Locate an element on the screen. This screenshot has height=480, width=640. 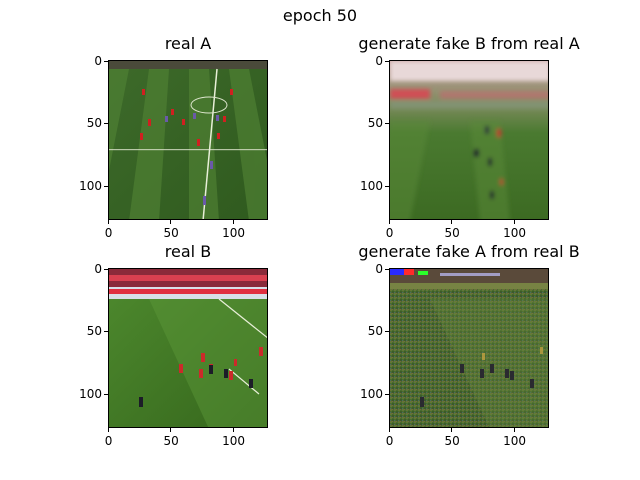
panel-title: generate fake A from real B is located at coordinates (469, 251).